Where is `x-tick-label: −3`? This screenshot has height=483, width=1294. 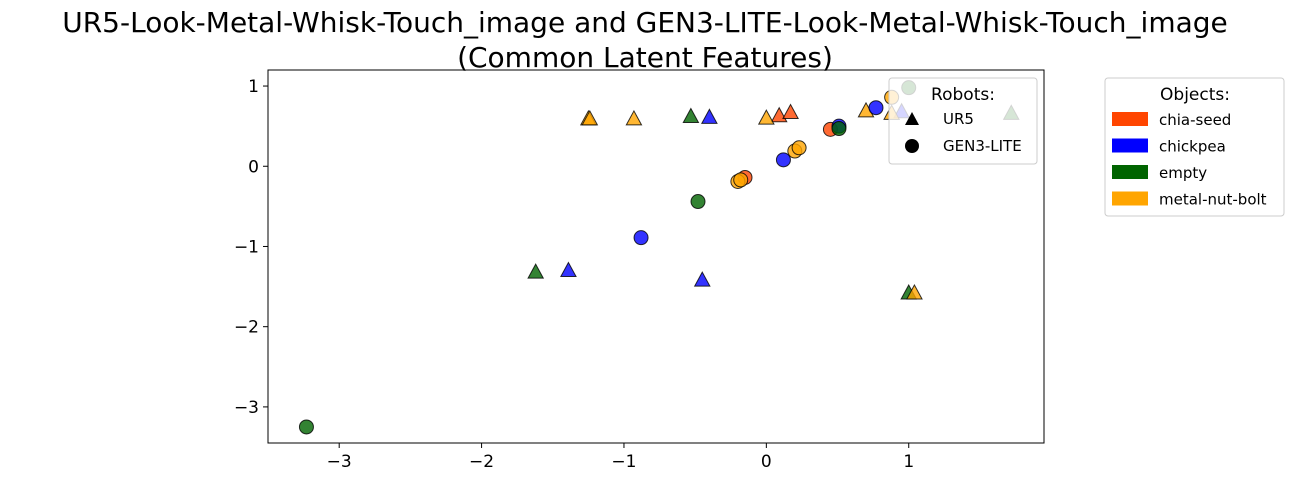 x-tick-label: −3 is located at coordinates (339, 462).